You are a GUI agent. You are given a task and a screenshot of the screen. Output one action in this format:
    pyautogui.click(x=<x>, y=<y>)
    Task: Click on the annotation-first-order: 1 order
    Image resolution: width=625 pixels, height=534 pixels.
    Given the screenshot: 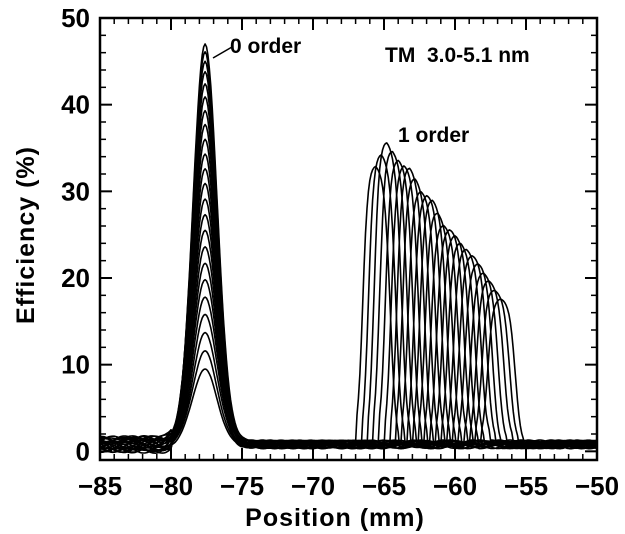 What is the action you would take?
    pyautogui.click(x=433, y=135)
    